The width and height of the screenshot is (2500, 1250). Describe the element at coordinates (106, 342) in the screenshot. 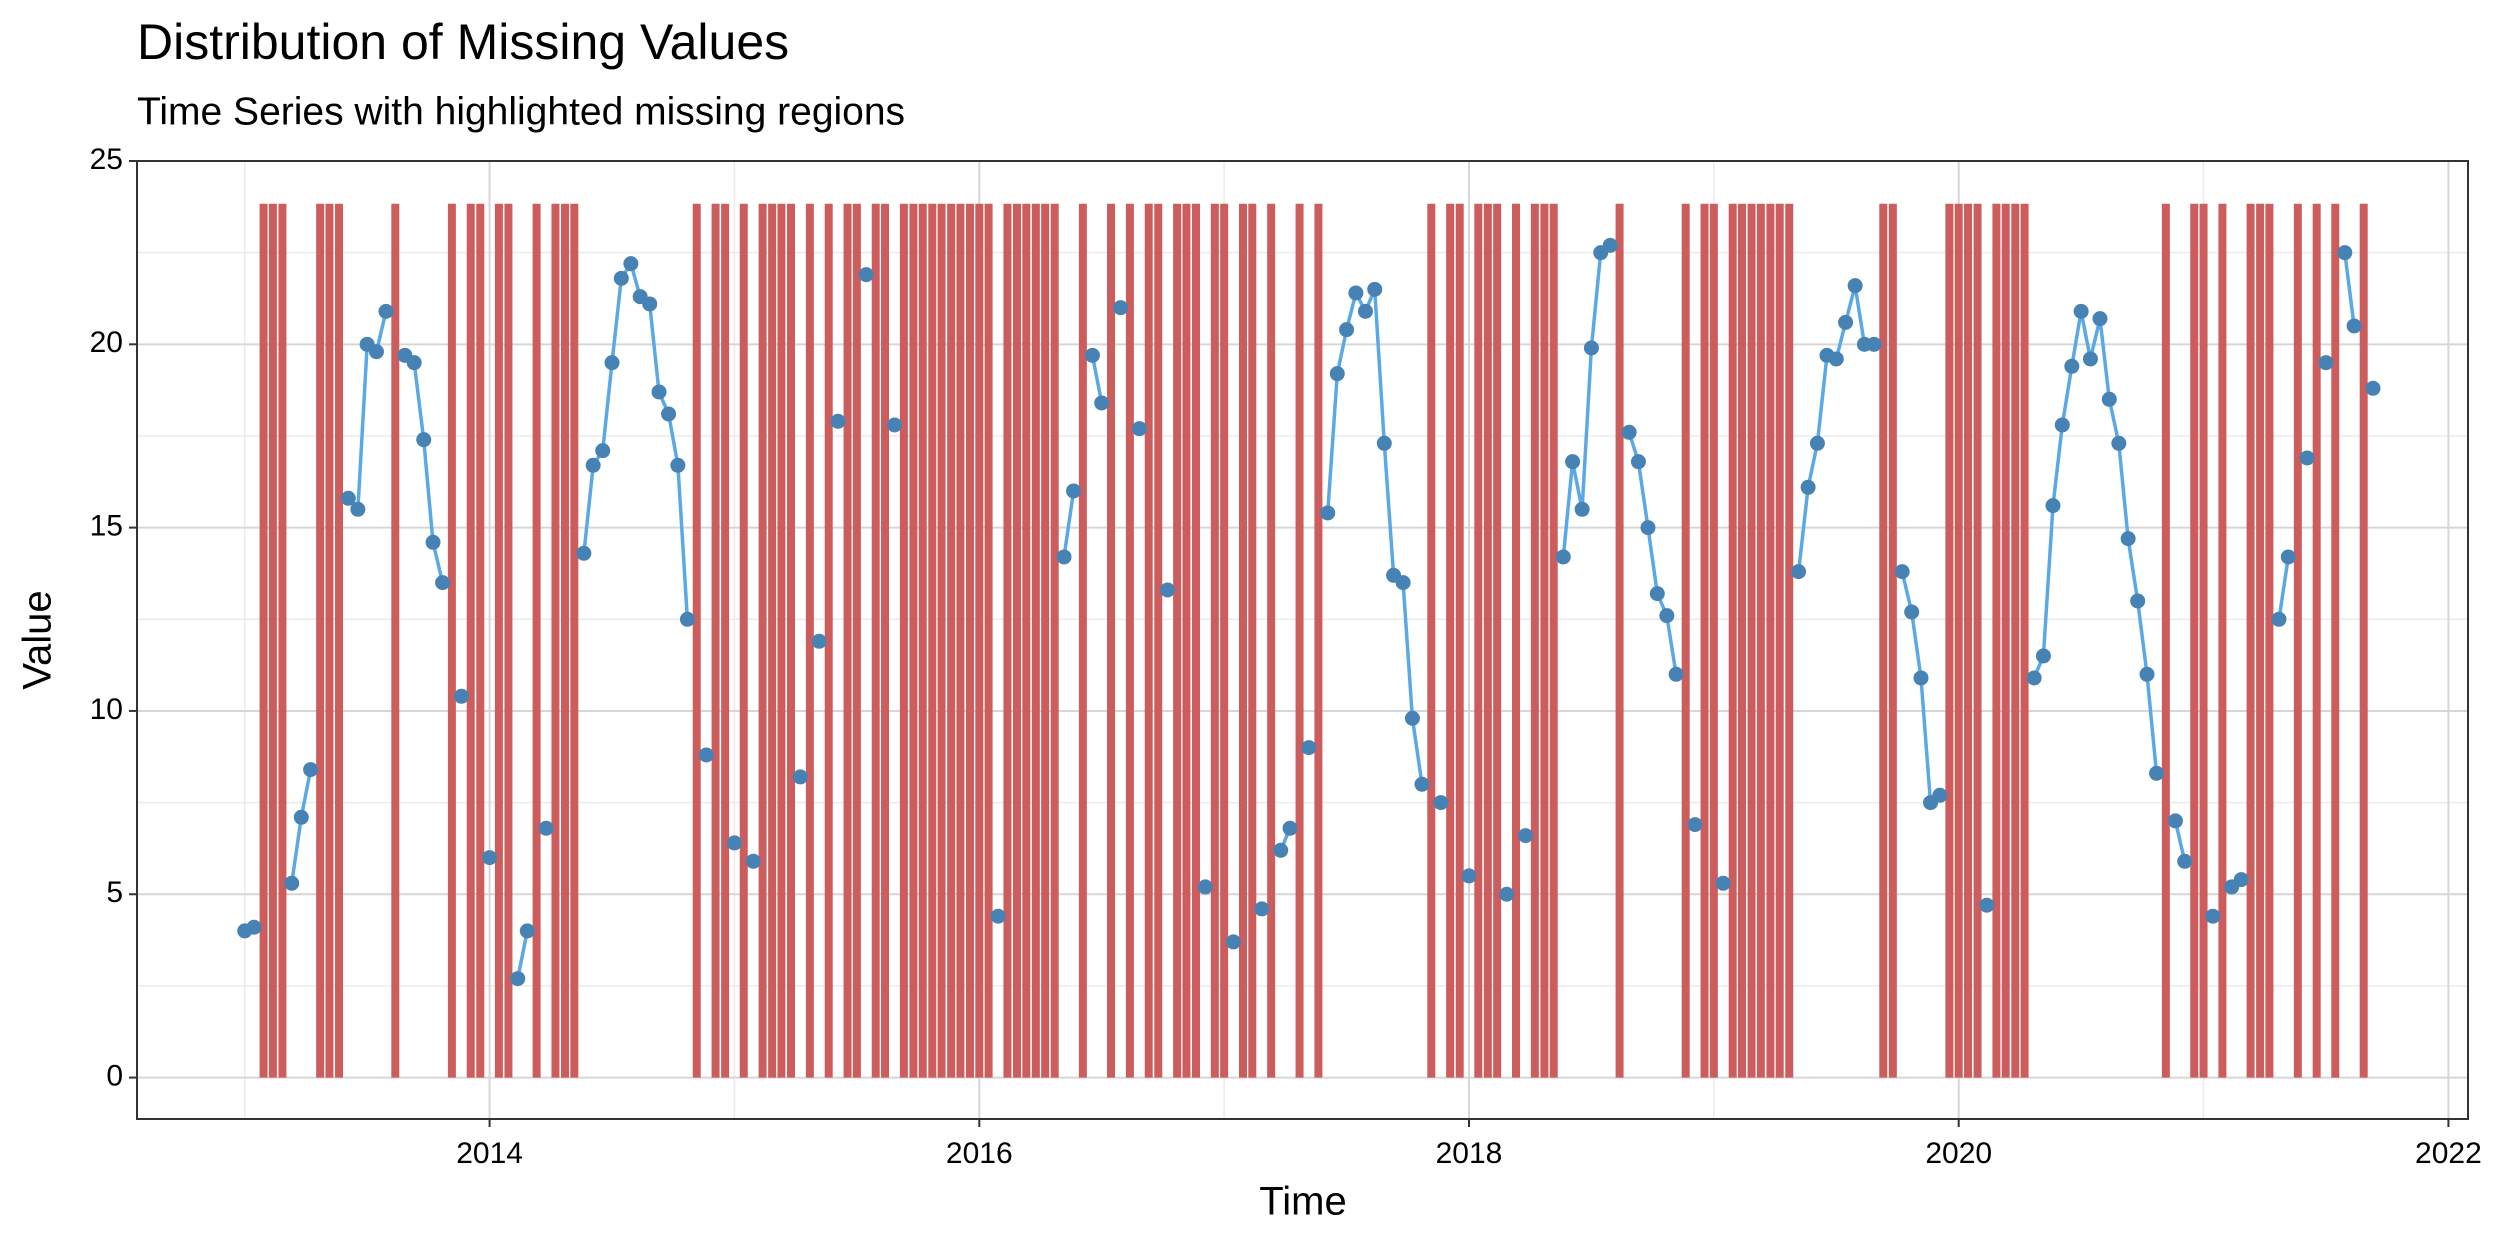

I see `y-tick-label: 20` at that location.